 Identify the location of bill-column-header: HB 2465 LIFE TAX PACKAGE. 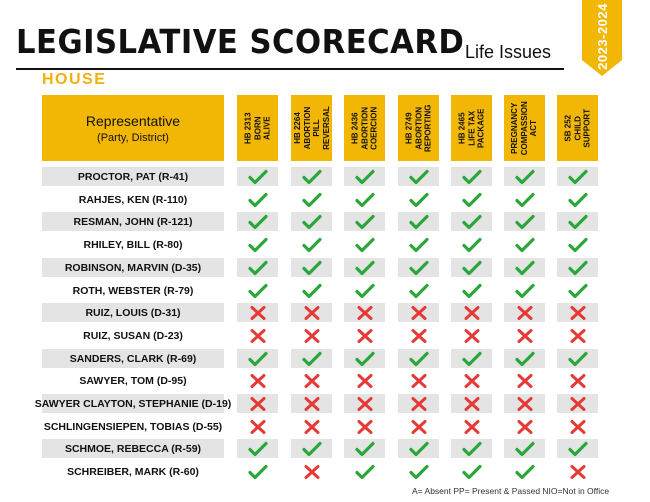
(471, 128).